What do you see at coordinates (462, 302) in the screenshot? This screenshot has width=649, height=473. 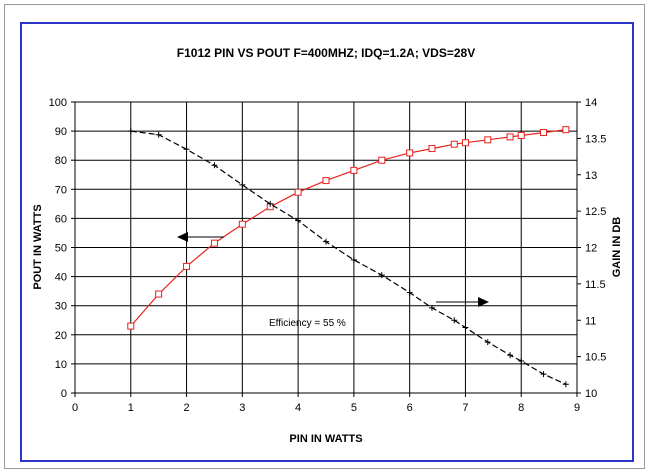 I see `right-arrow` at bounding box center [462, 302].